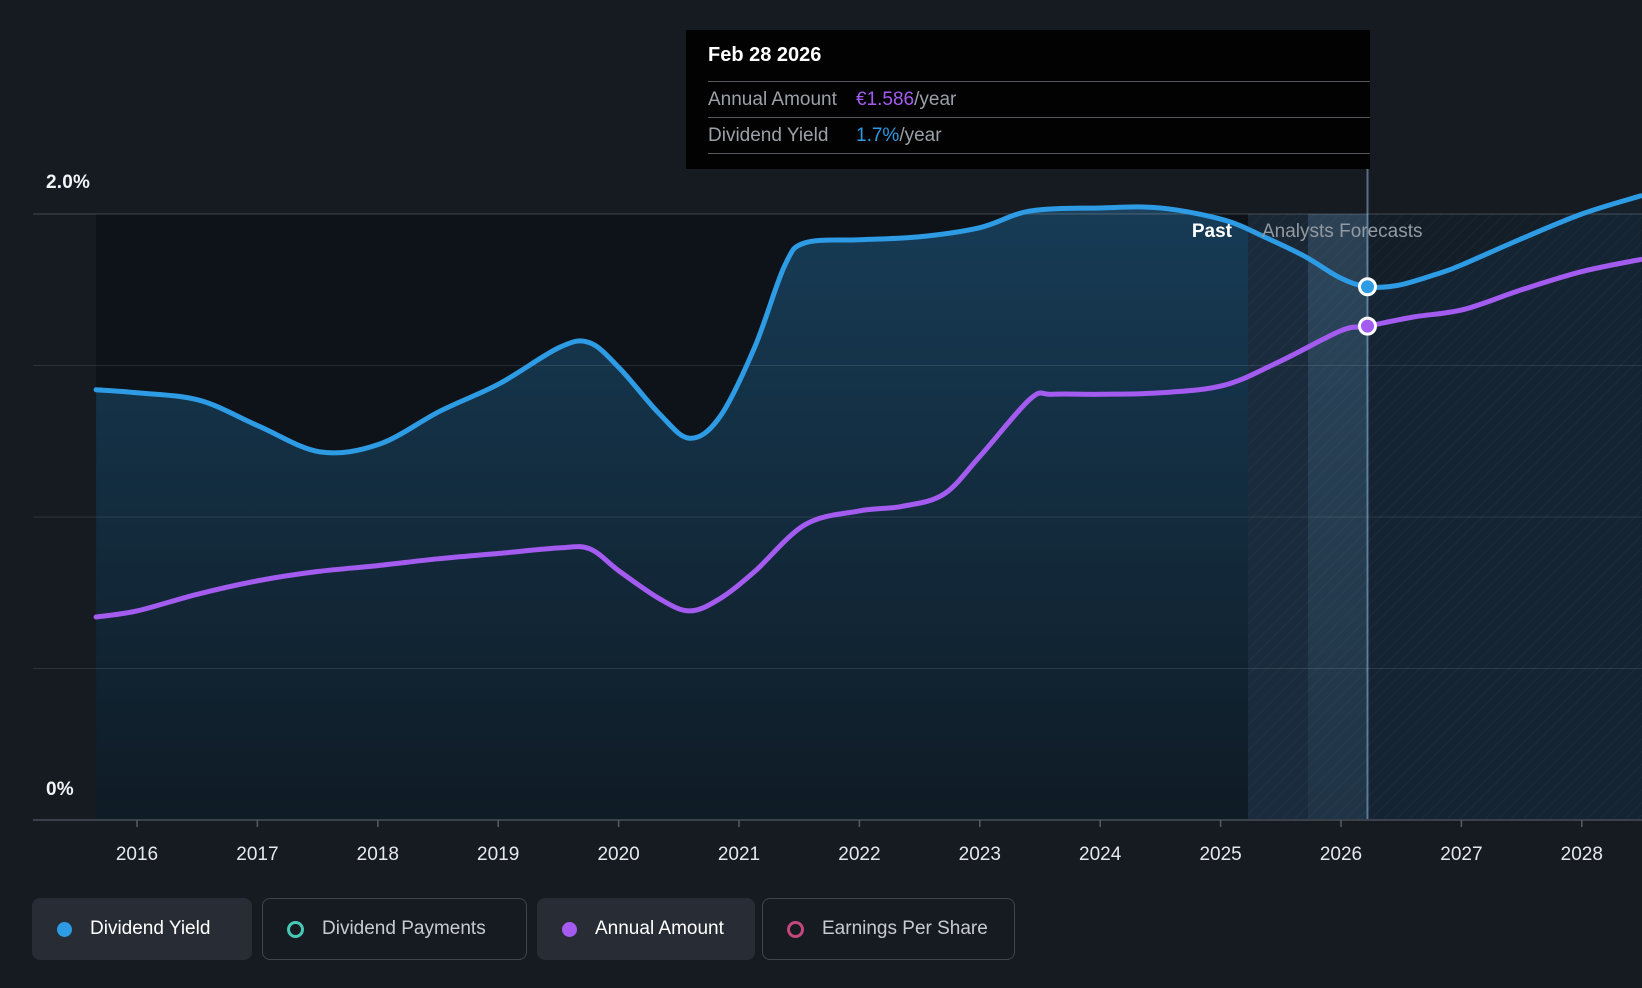 This screenshot has width=1642, height=988. Describe the element at coordinates (295, 929) in the screenshot. I see `dividend-payments-ring-icon` at that location.